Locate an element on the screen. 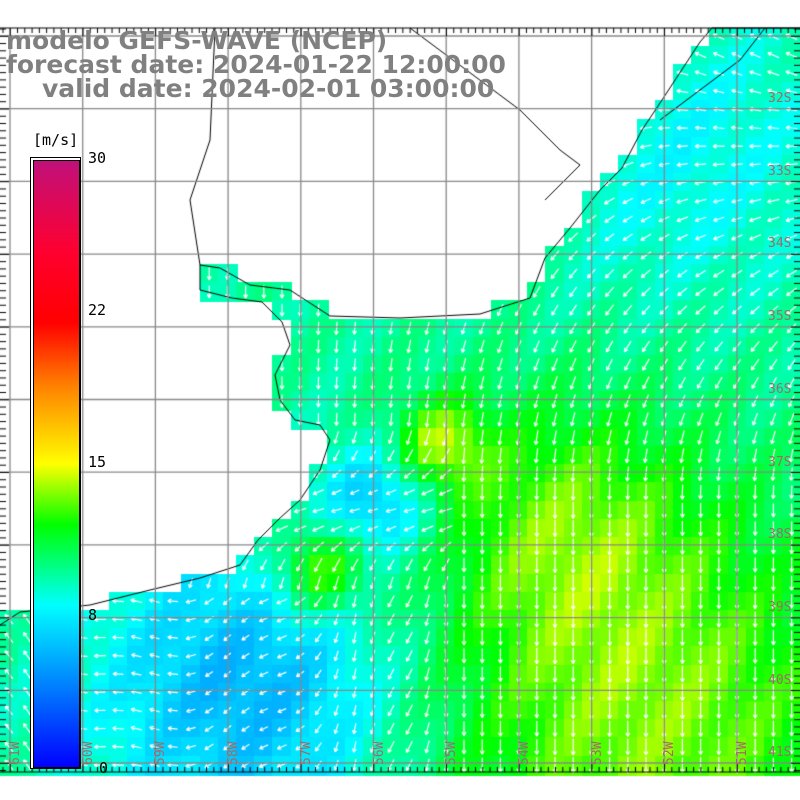 The width and height of the screenshot is (800, 800). valid-date: valid date: 2024-02-01 03:00:00 is located at coordinates (268, 88).